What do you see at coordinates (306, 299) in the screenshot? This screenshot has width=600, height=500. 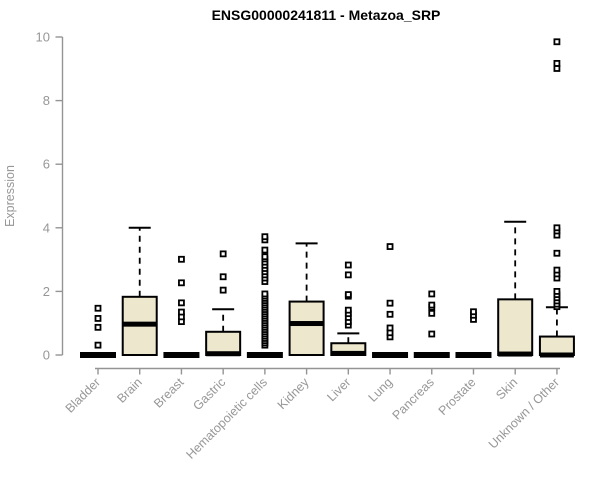 I see `box-kidney` at bounding box center [306, 299].